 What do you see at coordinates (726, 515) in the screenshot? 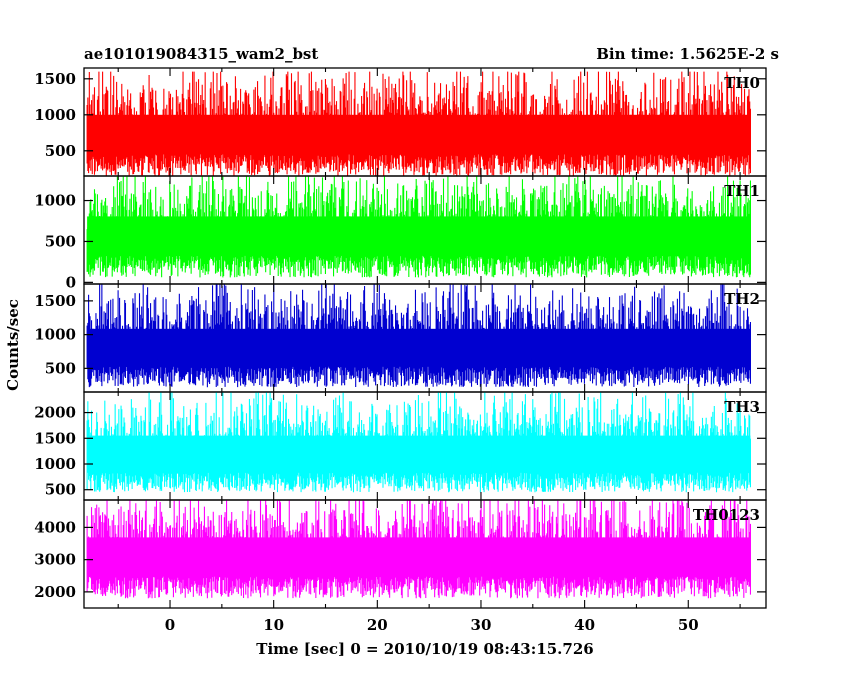
I see `panel-label-th0123: TH0123` at bounding box center [726, 515].